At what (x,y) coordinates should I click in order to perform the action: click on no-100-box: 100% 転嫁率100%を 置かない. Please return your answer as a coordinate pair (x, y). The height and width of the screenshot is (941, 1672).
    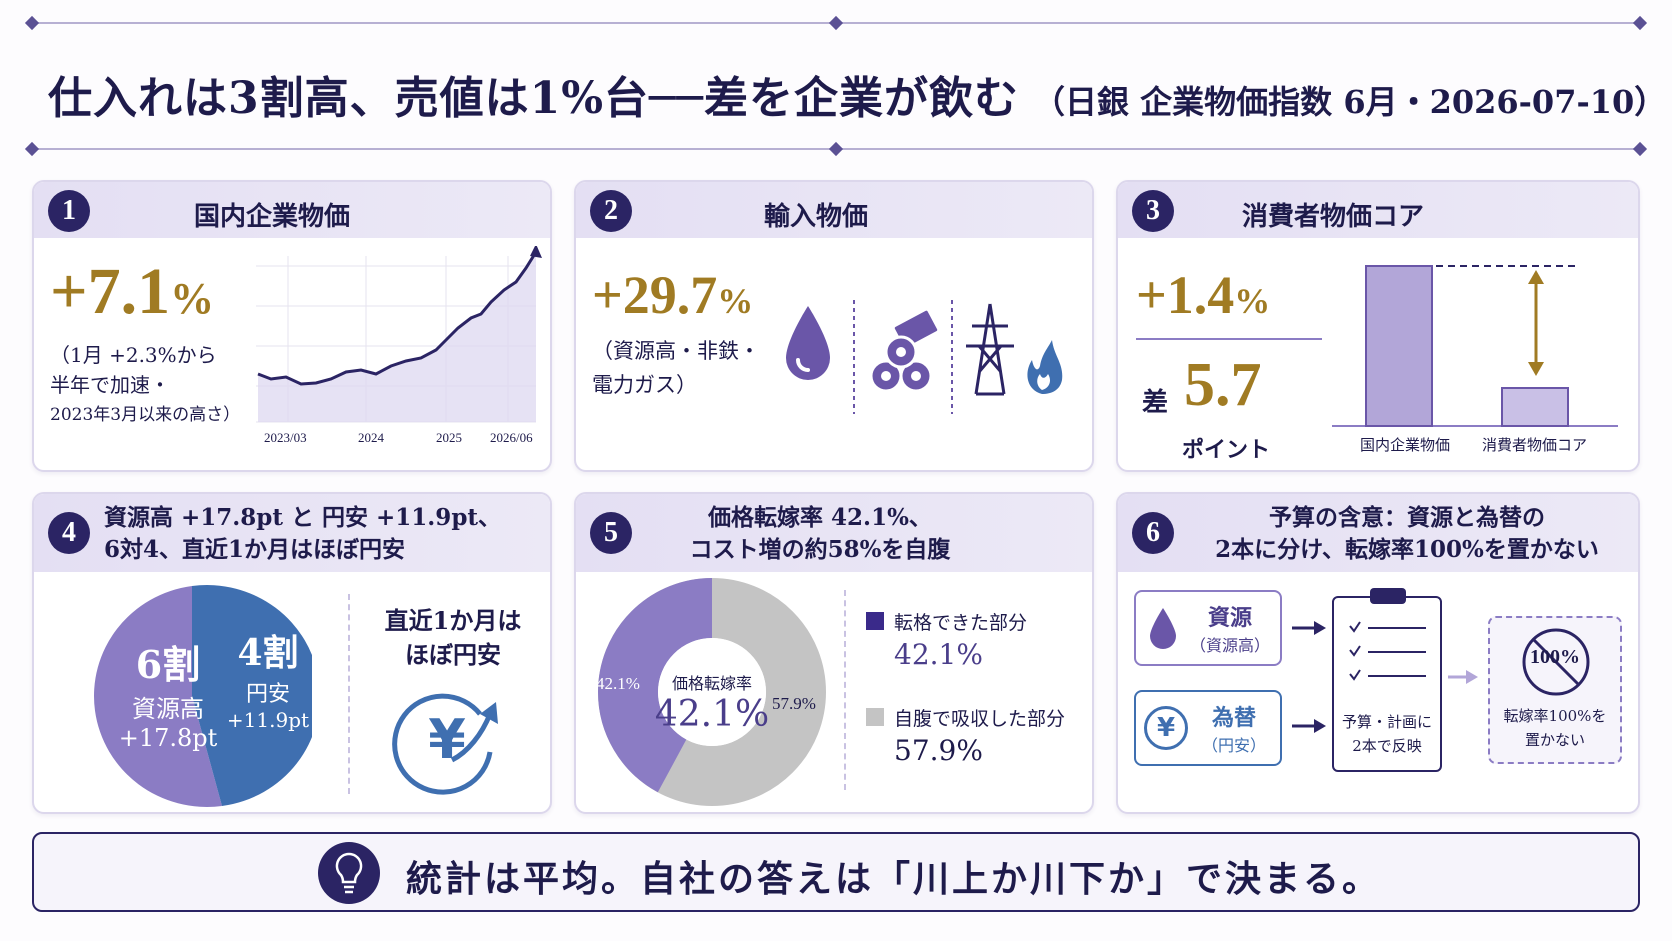
    Looking at the image, I should click on (1555, 690).